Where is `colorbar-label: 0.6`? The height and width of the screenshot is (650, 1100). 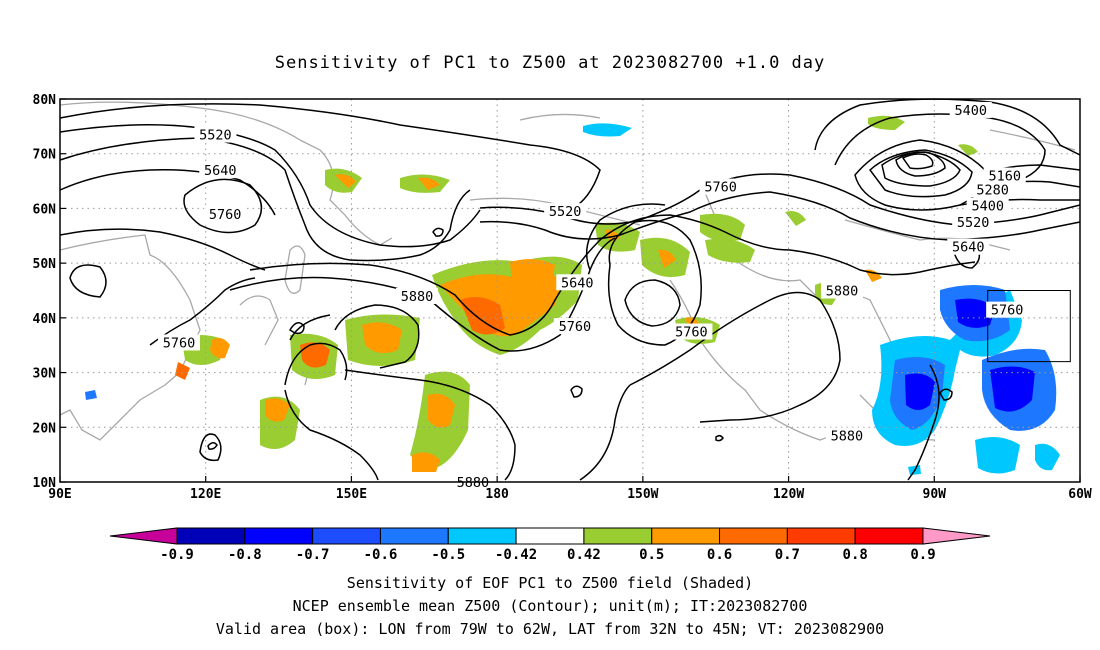
colorbar-label: 0.6 is located at coordinates (719, 555).